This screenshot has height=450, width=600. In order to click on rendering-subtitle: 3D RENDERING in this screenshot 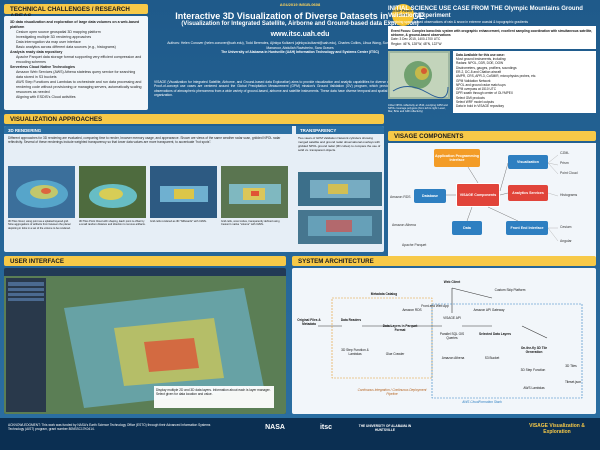, I will do `click(148, 130)`.